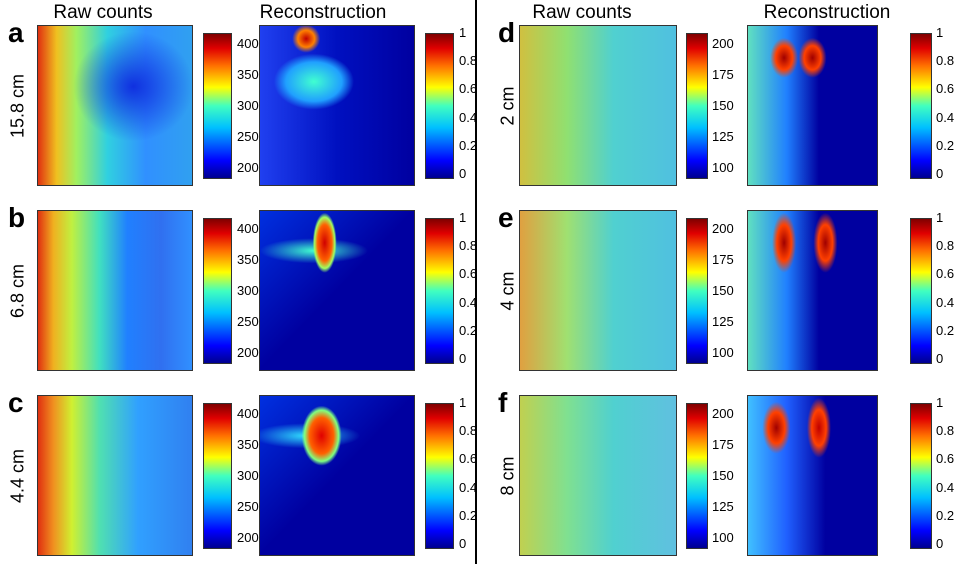 The image size is (957, 564). I want to click on row-label: 8 cm, so click(507, 475).